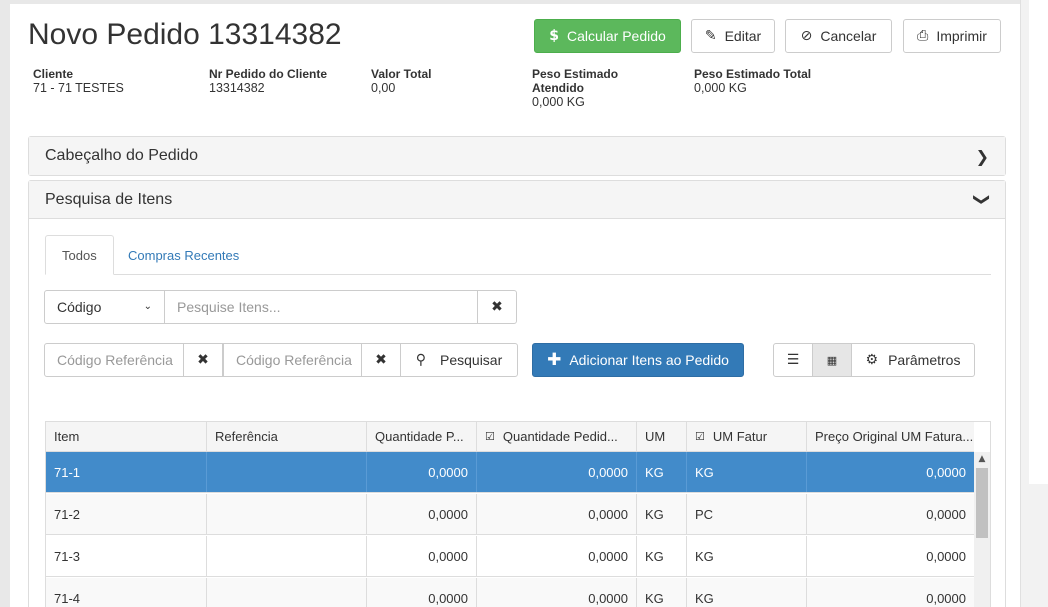 The width and height of the screenshot is (1048, 607). What do you see at coordinates (383, 88) in the screenshot?
I see `info-value: 0,00` at bounding box center [383, 88].